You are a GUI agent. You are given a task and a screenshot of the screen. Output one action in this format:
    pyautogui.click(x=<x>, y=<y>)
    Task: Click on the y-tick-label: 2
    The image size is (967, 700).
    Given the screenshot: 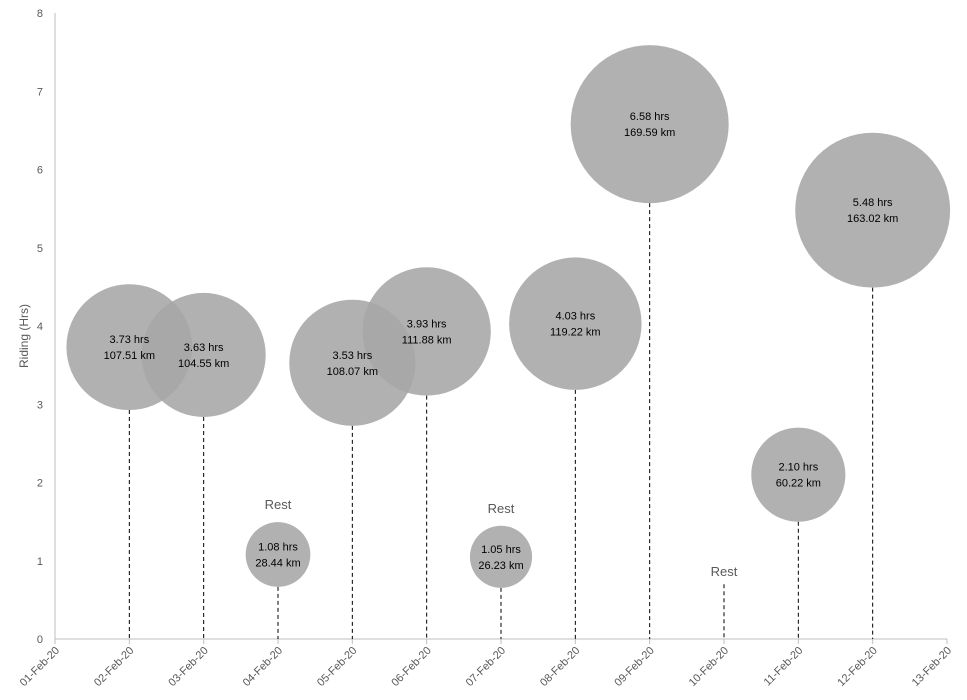 What is the action you would take?
    pyautogui.click(x=40, y=484)
    